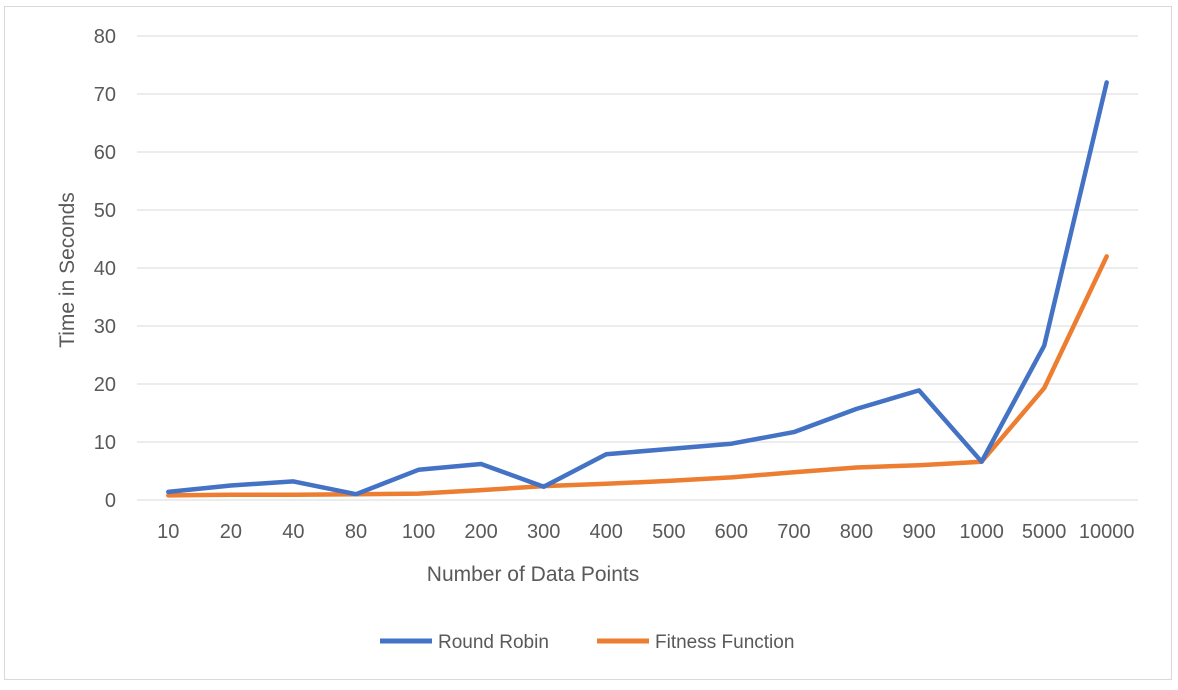  I want to click on y-tick-label: 70, so click(105, 95).